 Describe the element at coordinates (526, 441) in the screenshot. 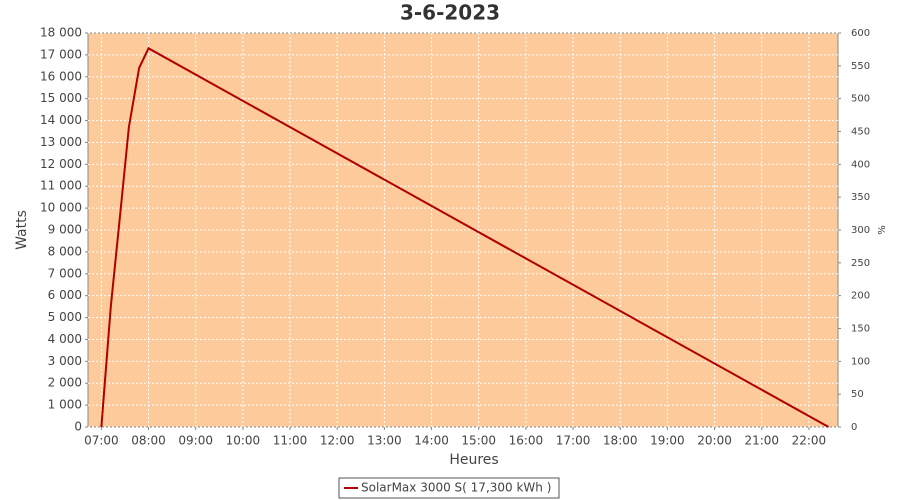

I see `x-tick-label: 16:00` at that location.